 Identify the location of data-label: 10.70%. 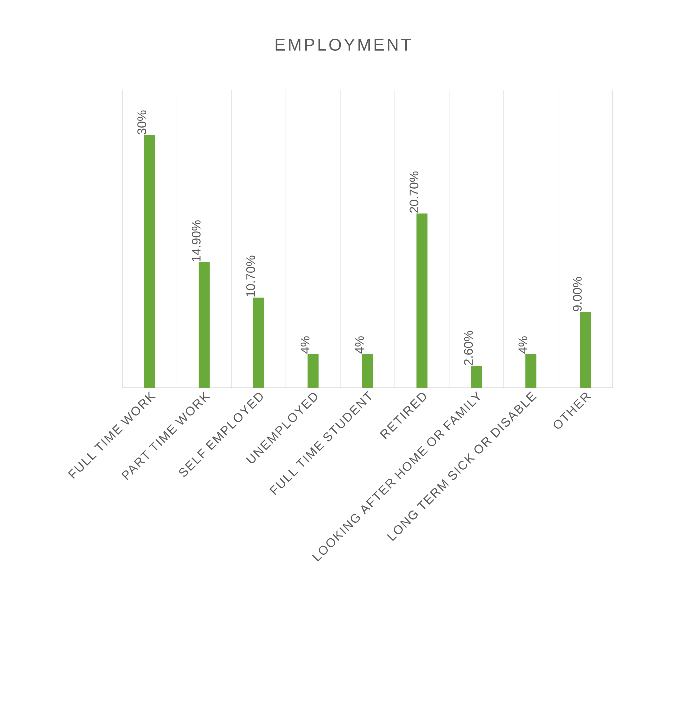
(251, 276).